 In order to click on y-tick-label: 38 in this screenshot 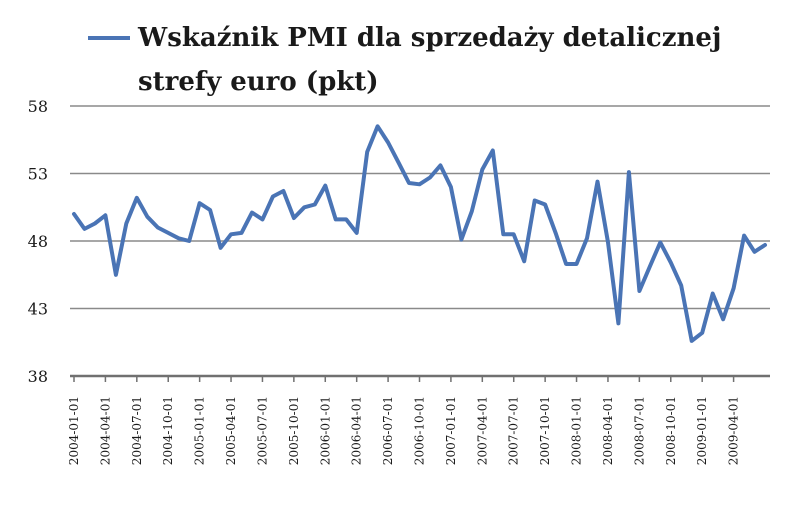, I will do `click(38, 376)`.